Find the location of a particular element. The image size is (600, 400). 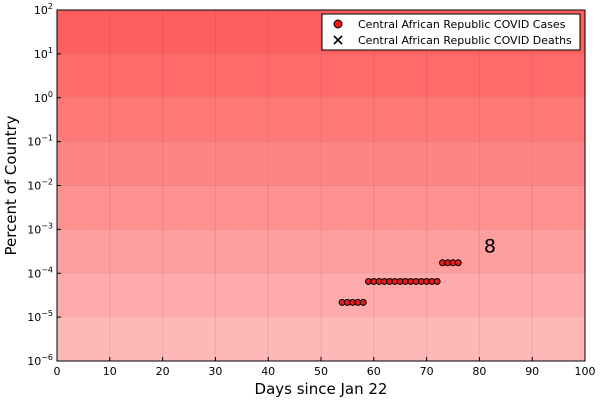

x-tick-label: 40 is located at coordinates (268, 371).